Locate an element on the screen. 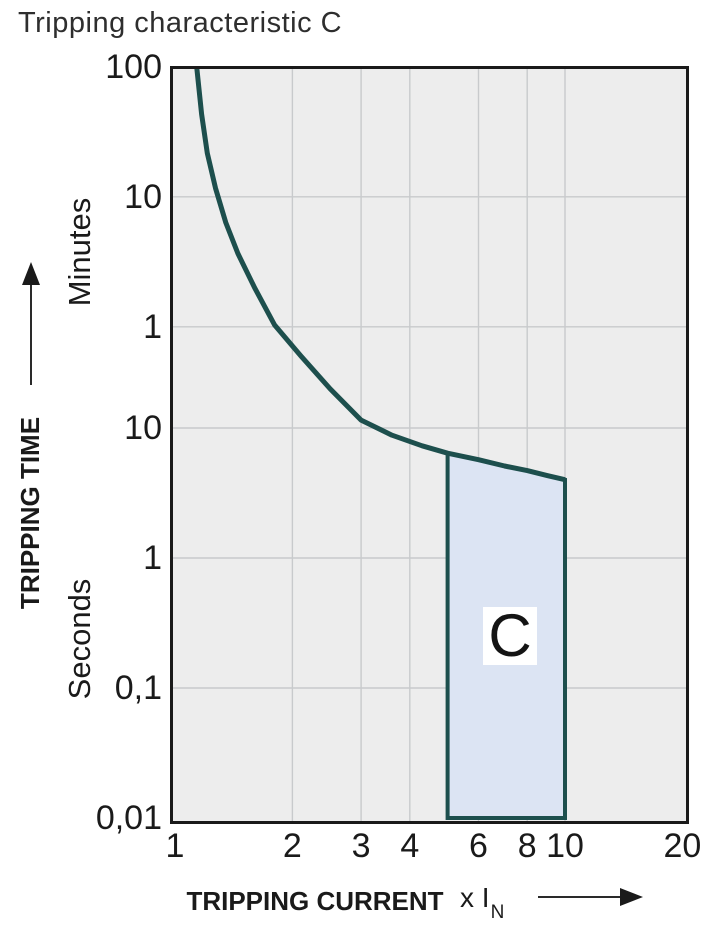  x-tick-label: 3 is located at coordinates (361, 846).